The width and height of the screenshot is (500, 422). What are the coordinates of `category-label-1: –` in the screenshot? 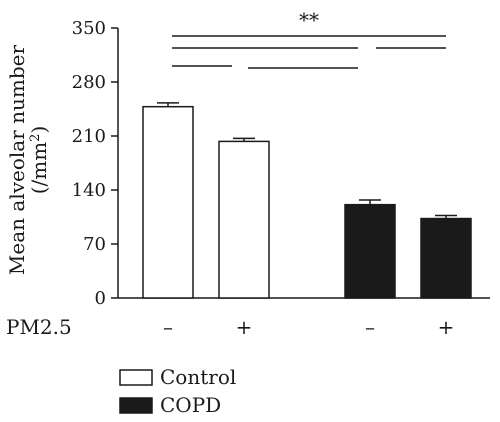 It's located at (168, 327).